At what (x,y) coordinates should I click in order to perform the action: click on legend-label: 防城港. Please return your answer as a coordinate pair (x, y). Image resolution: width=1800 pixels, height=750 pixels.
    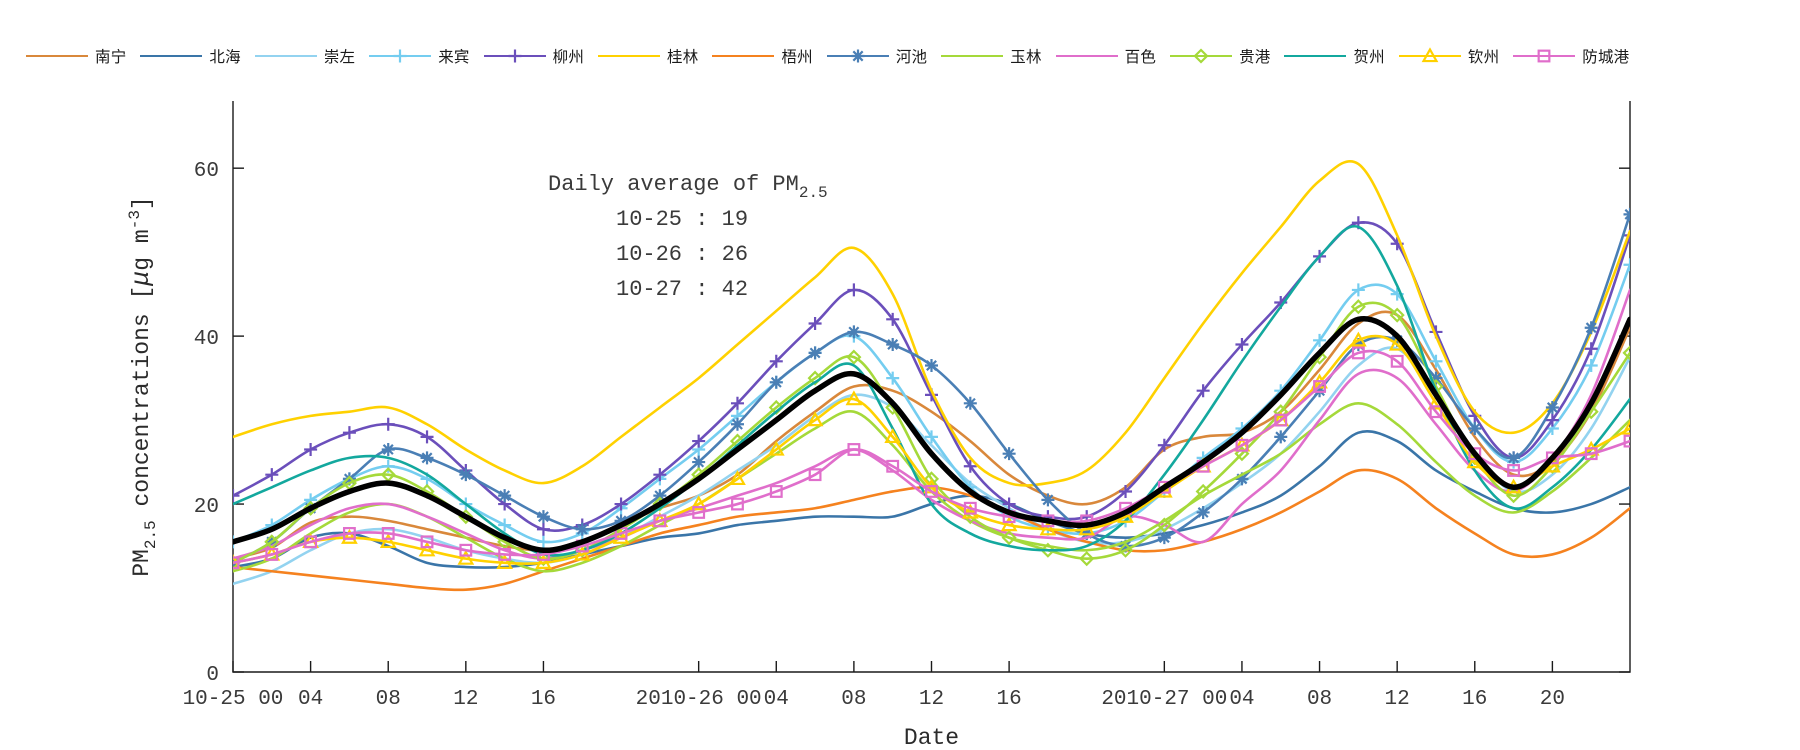
    Looking at the image, I should click on (1606, 57).